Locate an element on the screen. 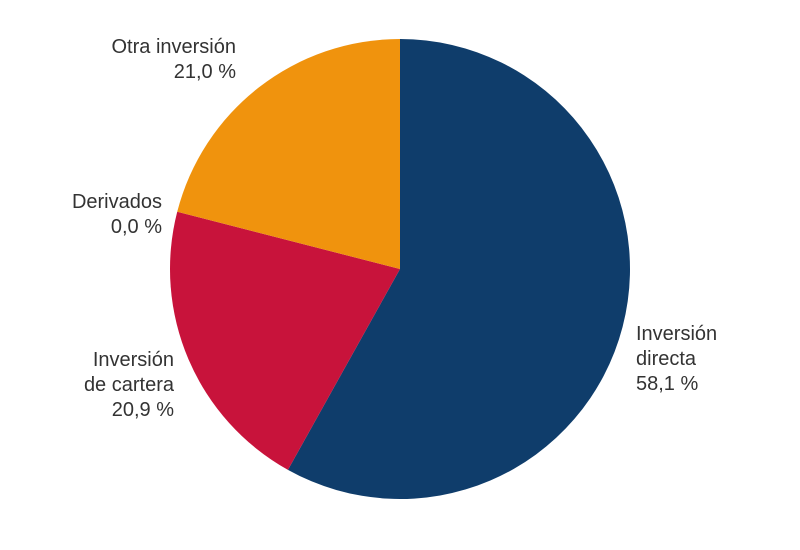  label-derivados: Derivados 0,0 % is located at coordinates (117, 215).